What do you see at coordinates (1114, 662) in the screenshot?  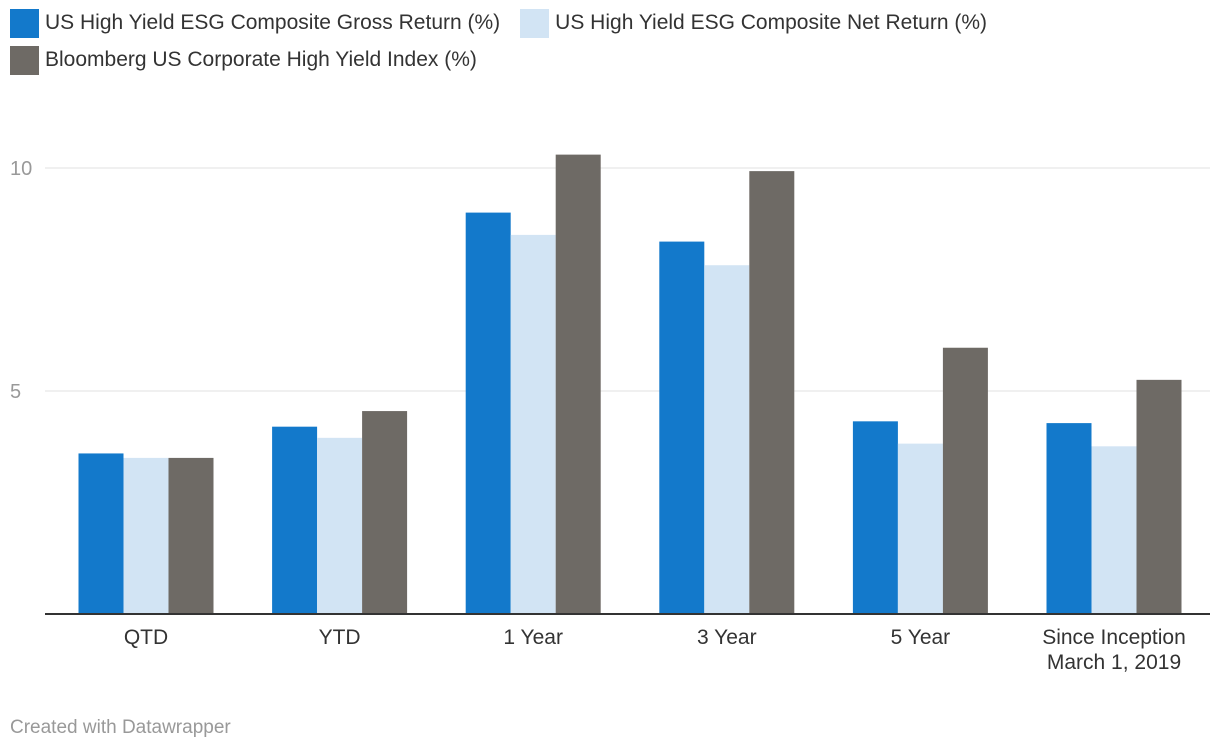 I see `x-tick-label: March 1, 2019` at bounding box center [1114, 662].